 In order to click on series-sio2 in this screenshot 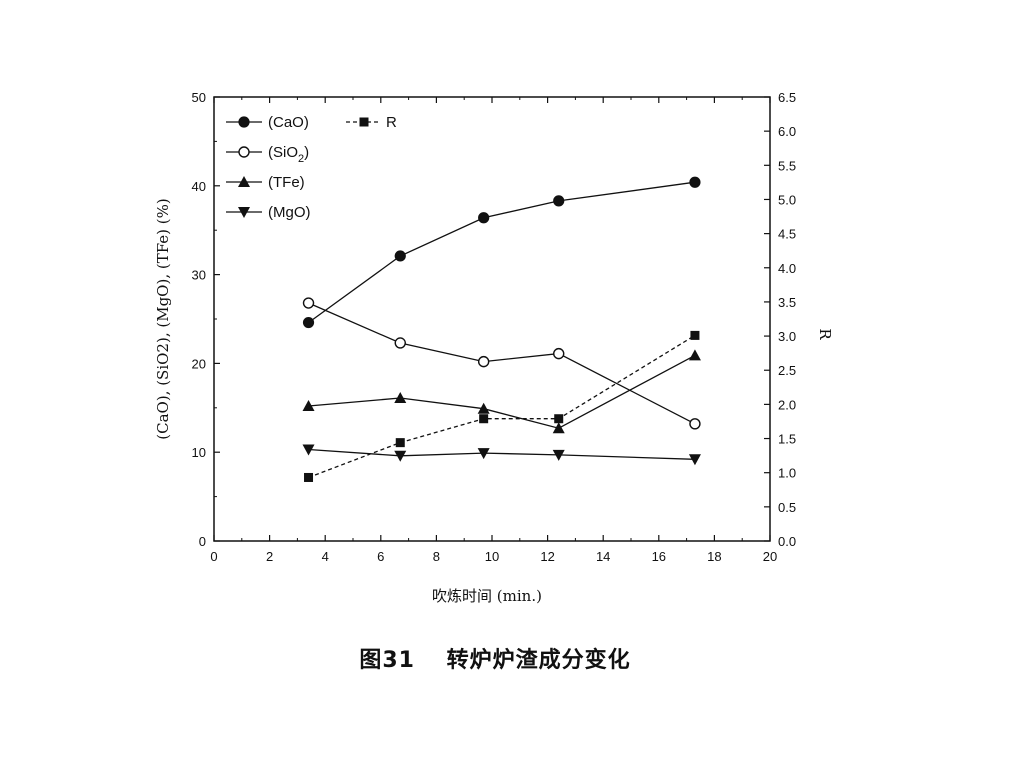, I will do `click(501, 363)`.